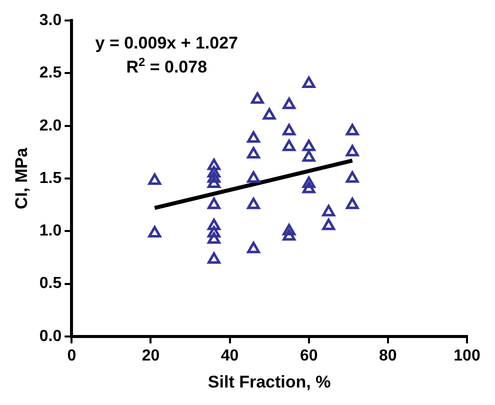 Image resolution: width=495 pixels, height=405 pixels. What do you see at coordinates (50, 178) in the screenshot?
I see `y-tick-label: 1.5` at bounding box center [50, 178].